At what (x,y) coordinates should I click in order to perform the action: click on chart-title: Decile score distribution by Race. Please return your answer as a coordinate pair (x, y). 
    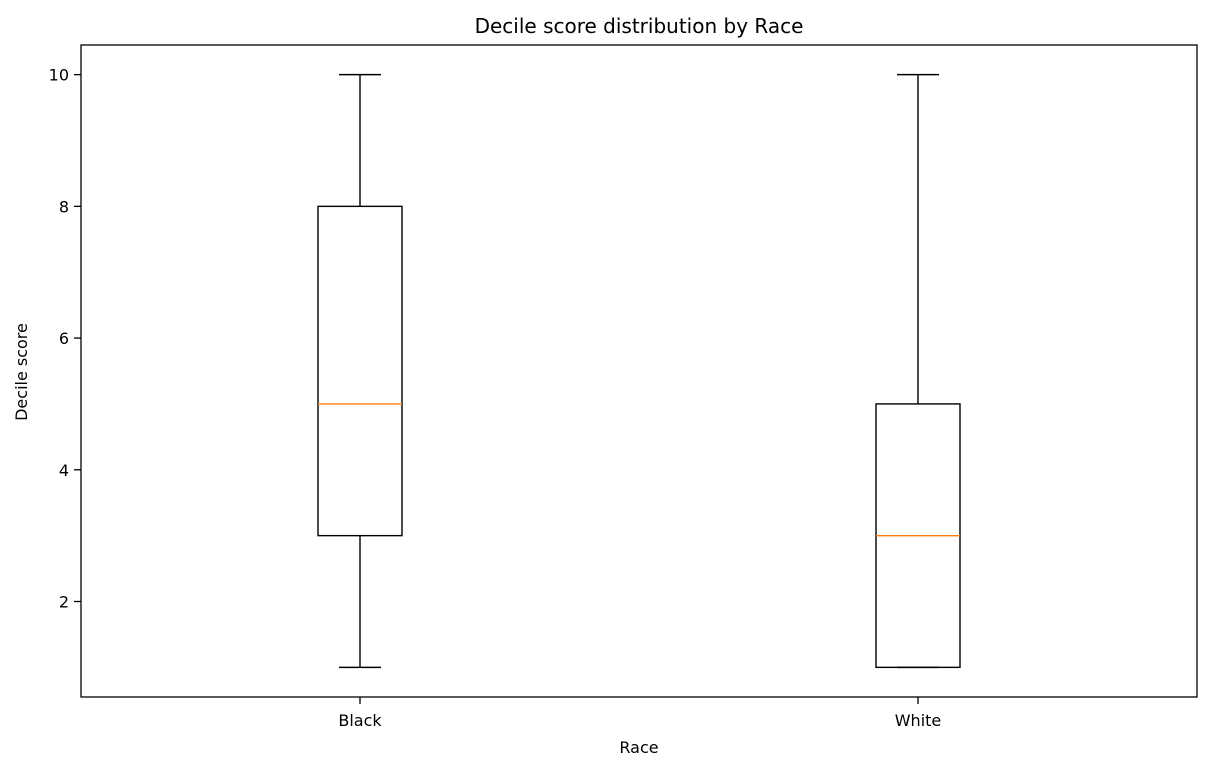
    Looking at the image, I should click on (639, 26).